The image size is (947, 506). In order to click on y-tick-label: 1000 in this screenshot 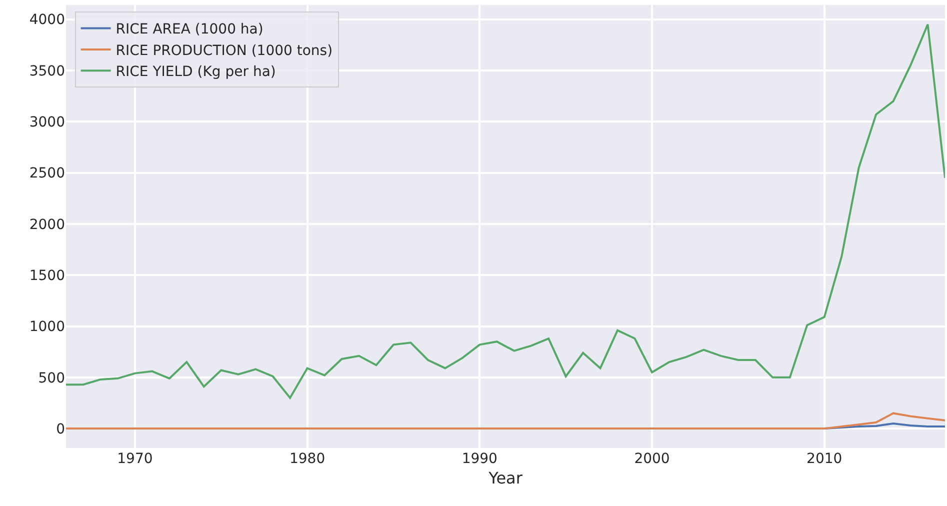, I will do `click(47, 327)`.